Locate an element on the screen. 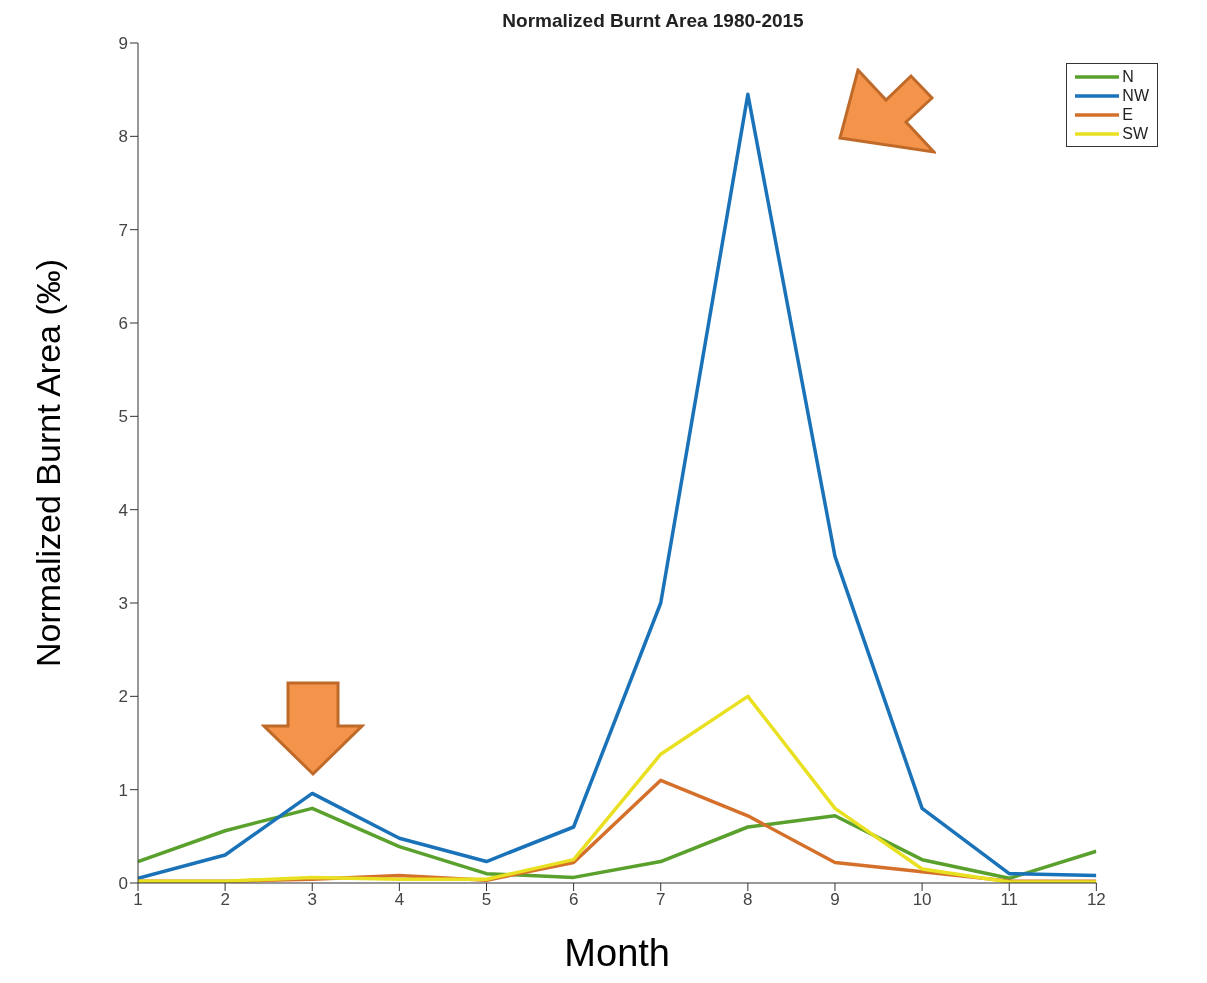 The image size is (1207, 983). y-tick-label: 9 is located at coordinates (123, 44).